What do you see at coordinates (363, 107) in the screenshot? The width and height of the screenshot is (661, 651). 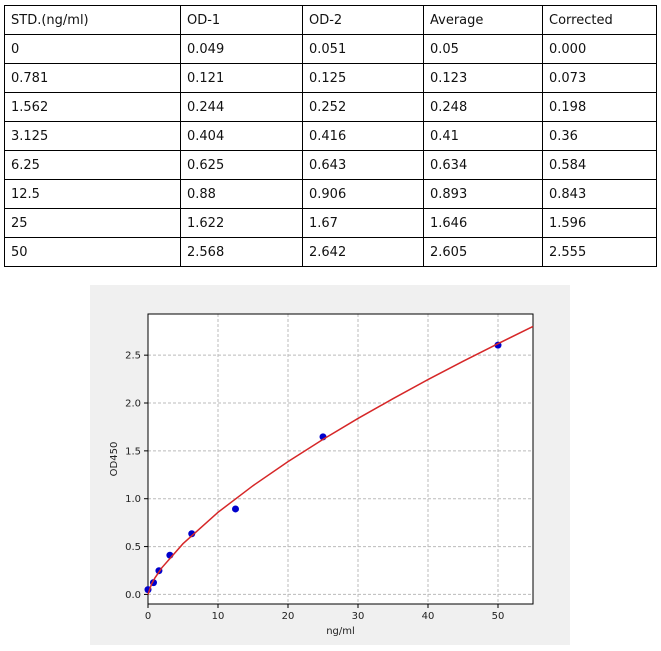 I see `cell: 0.252` at bounding box center [363, 107].